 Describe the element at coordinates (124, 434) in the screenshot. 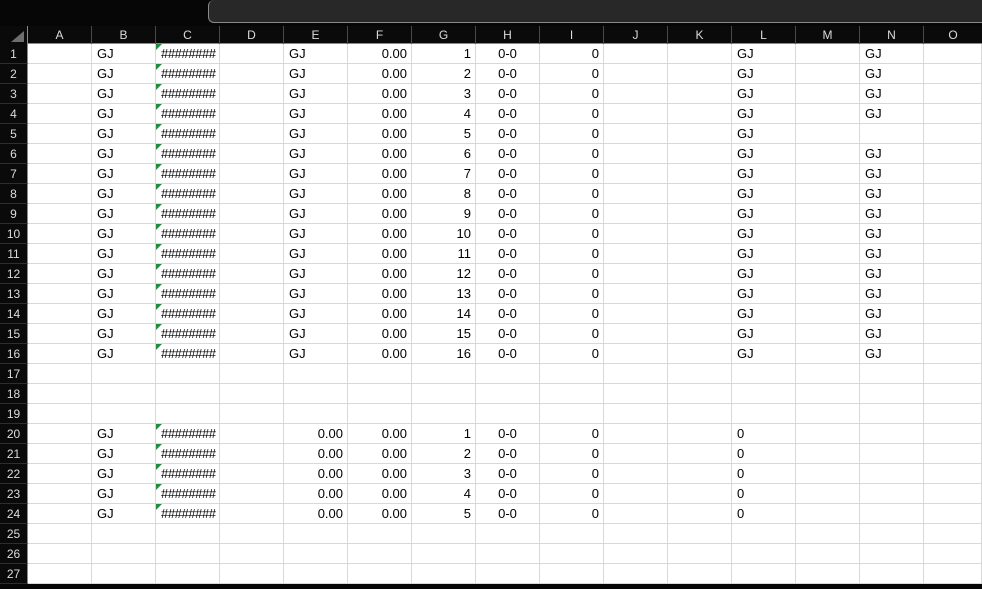

I see `cell-B20: GJ` at that location.